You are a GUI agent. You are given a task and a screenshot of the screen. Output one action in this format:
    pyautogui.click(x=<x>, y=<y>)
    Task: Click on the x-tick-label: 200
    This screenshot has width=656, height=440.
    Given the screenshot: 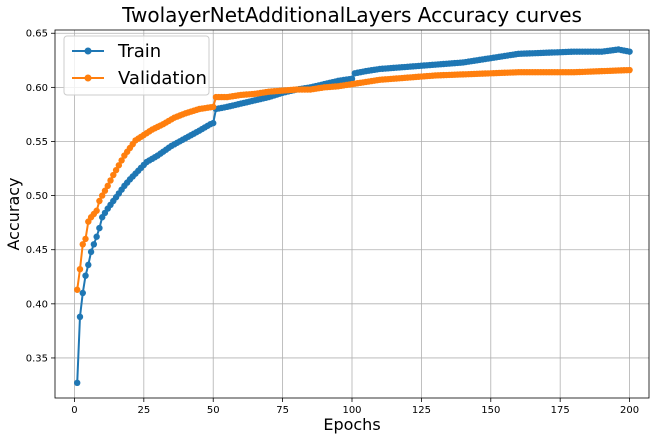 What is the action you would take?
    pyautogui.click(x=629, y=410)
    